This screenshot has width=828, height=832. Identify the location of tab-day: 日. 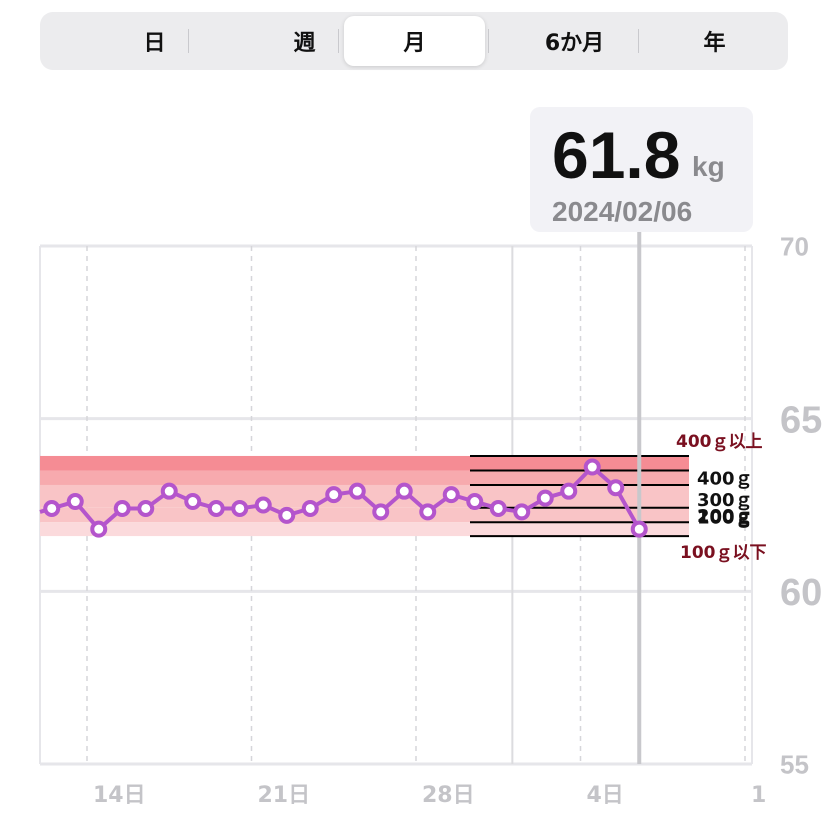
(154, 43).